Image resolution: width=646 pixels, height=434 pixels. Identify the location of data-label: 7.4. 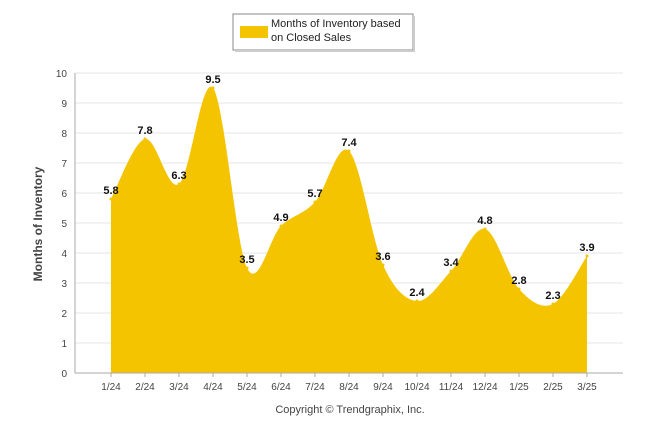
(349, 143).